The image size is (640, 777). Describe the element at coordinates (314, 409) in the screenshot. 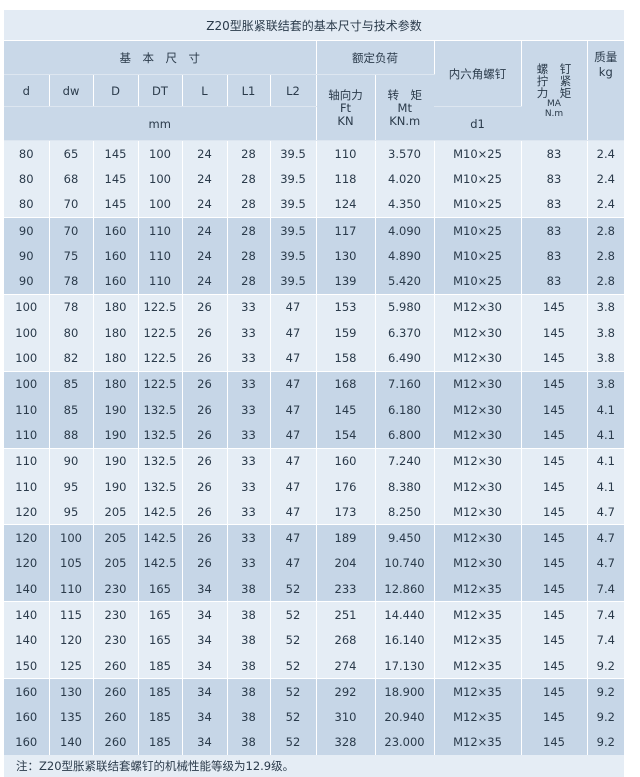

I see `table-row: 110 85 190 132.5 26 33 47 145 6.180 M12×30 145 4.1` at that location.